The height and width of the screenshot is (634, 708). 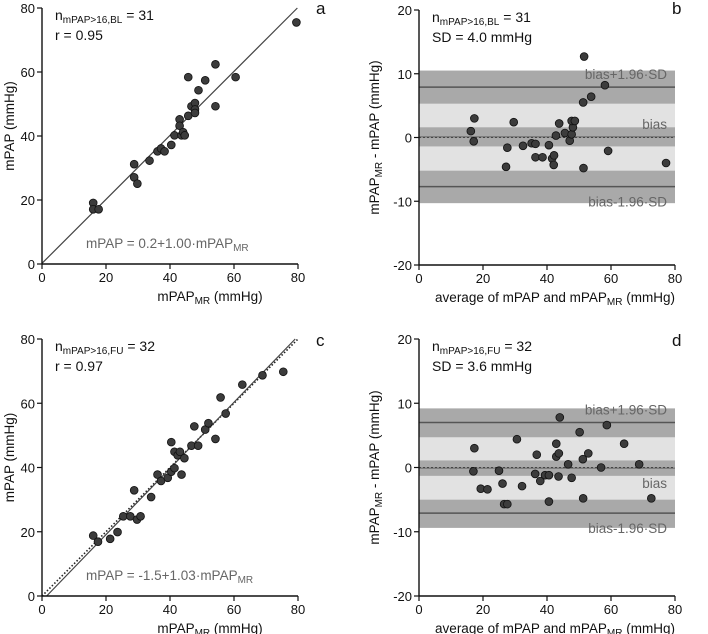 What do you see at coordinates (402, 596) in the screenshot?
I see `y-tick-label: -20` at bounding box center [402, 596].